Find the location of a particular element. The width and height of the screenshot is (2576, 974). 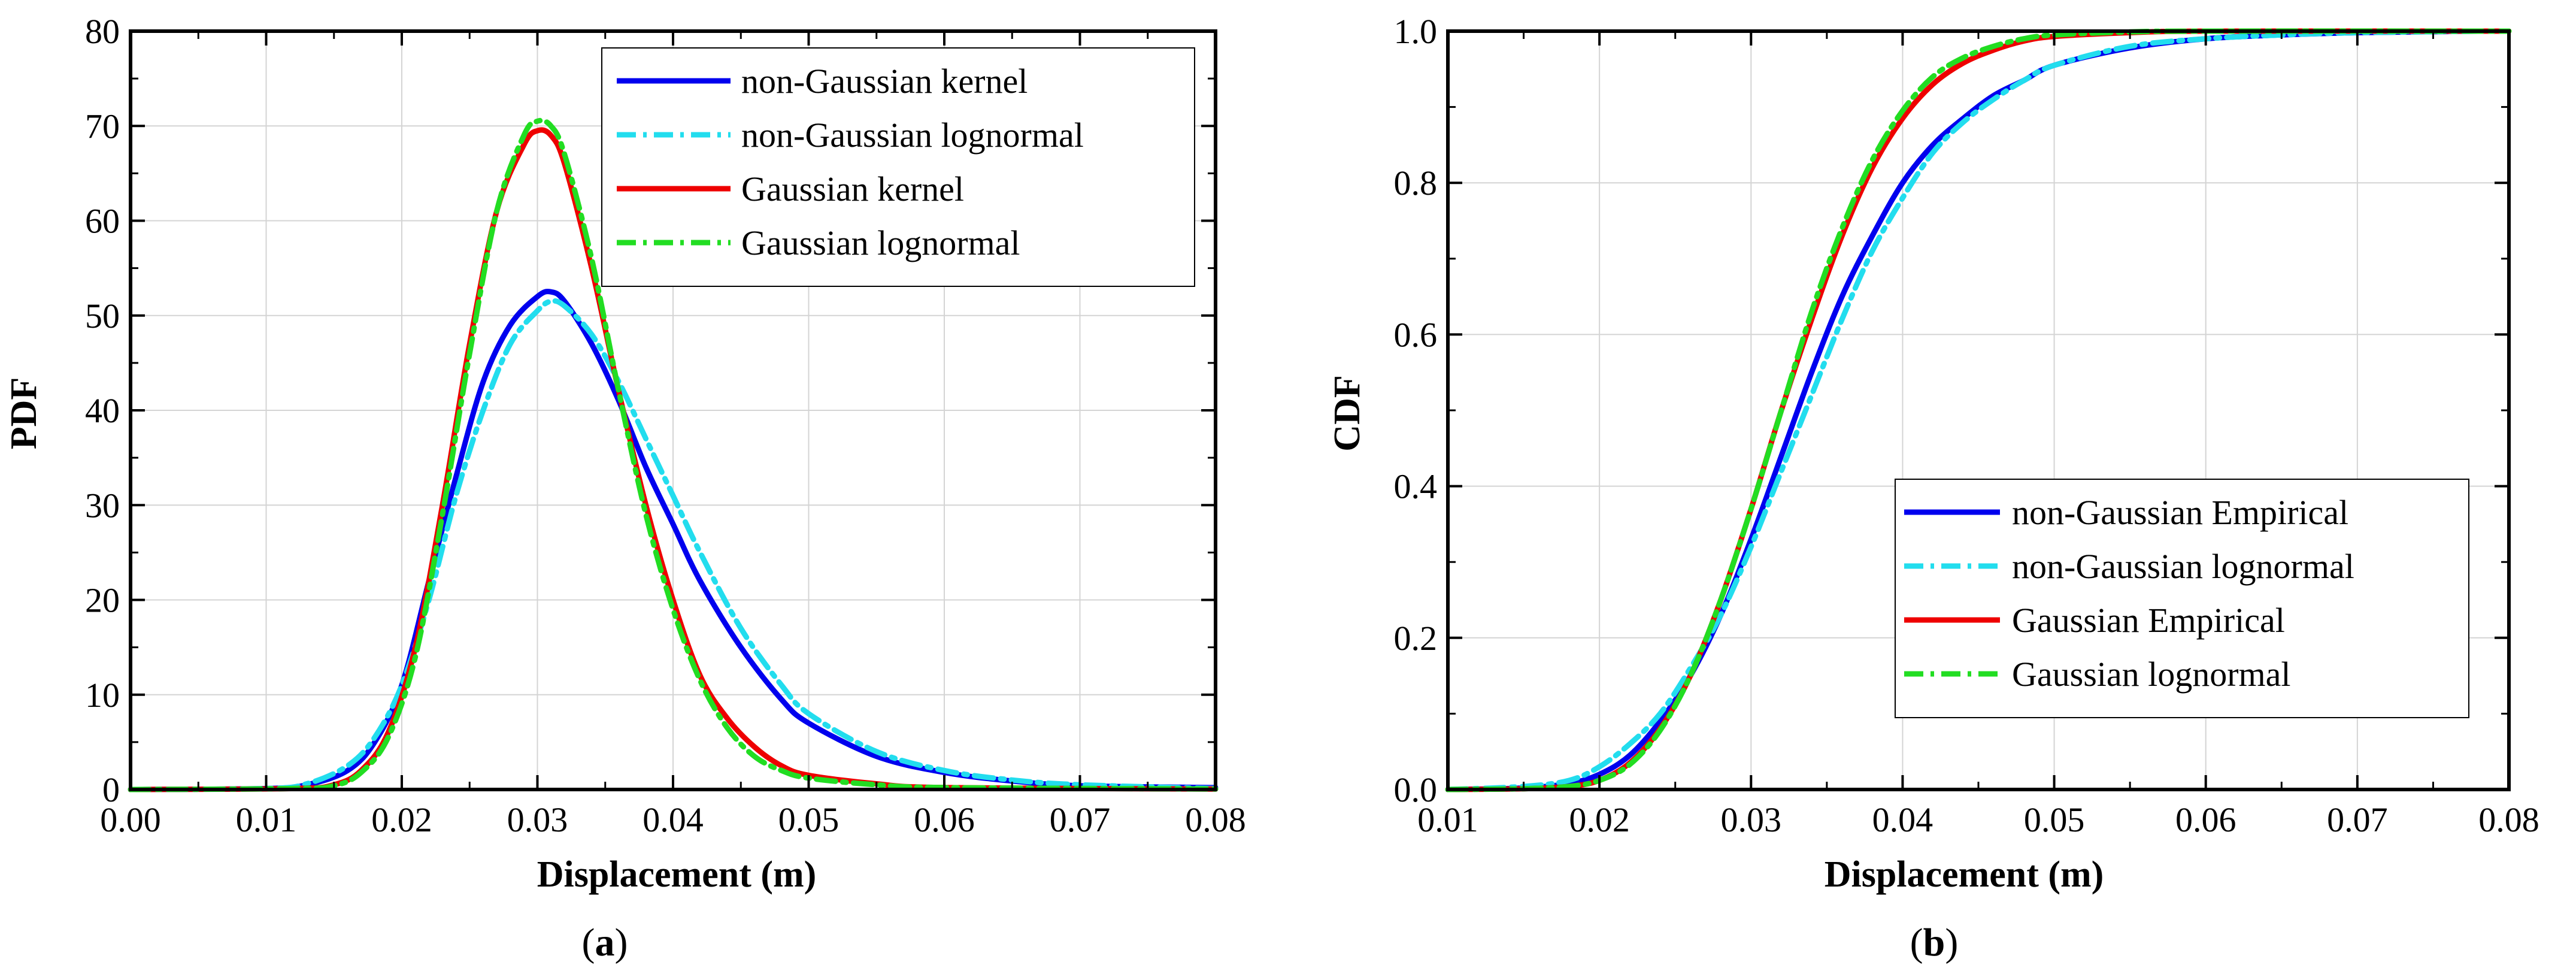

panel-a-y-tick-label: 30 is located at coordinates (102, 505).